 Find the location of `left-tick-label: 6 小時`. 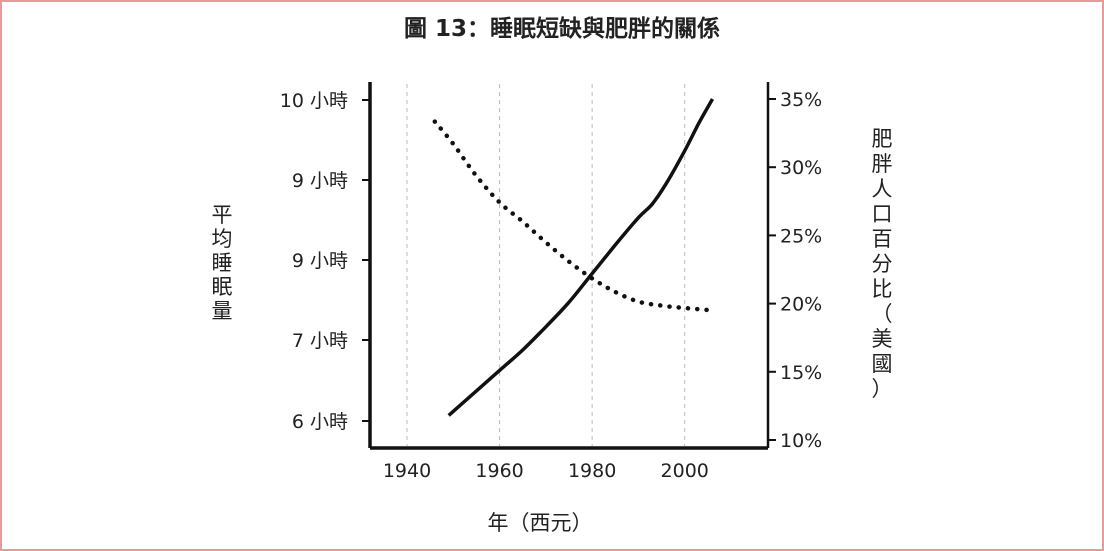

left-tick-label: 6 小時 is located at coordinates (320, 422).